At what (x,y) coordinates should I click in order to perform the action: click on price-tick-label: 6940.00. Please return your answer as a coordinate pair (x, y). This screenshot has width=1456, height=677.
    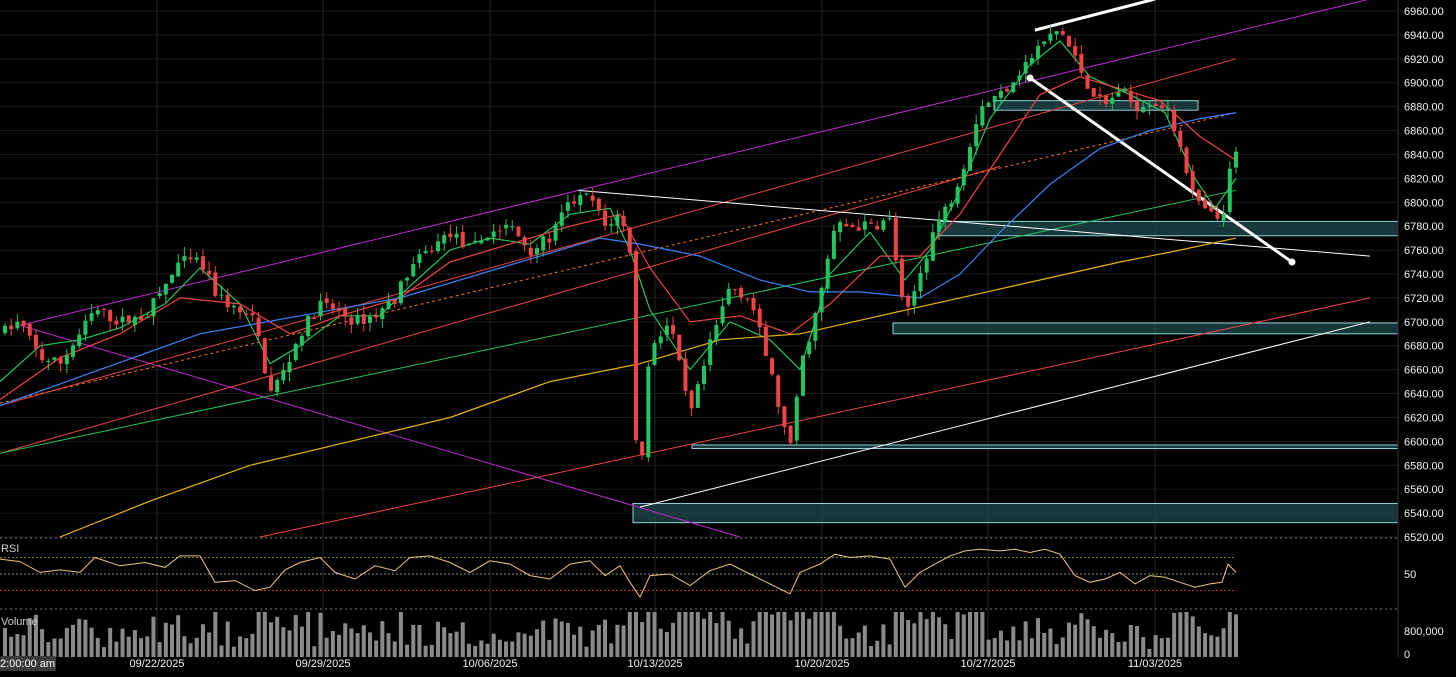
    Looking at the image, I should click on (1424, 36).